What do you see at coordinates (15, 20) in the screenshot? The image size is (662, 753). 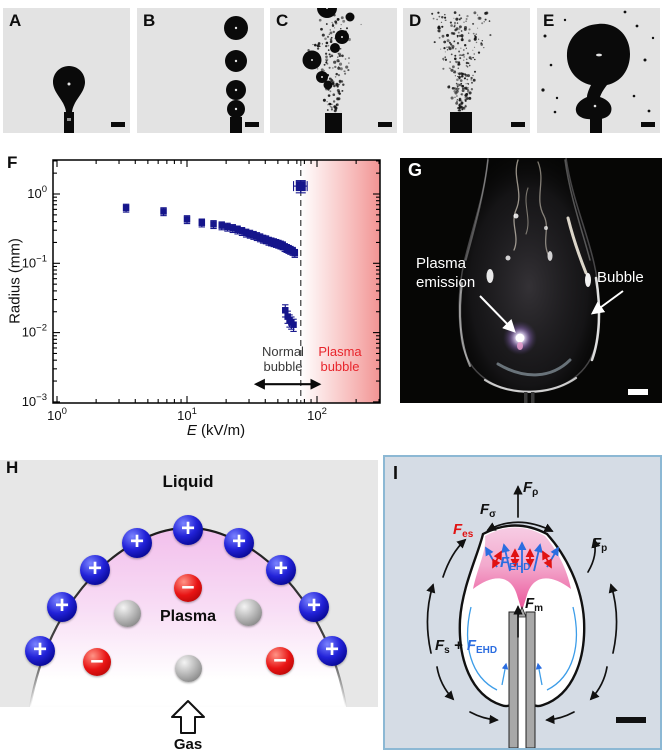 I see `panel-a-label: A` at bounding box center [15, 20].